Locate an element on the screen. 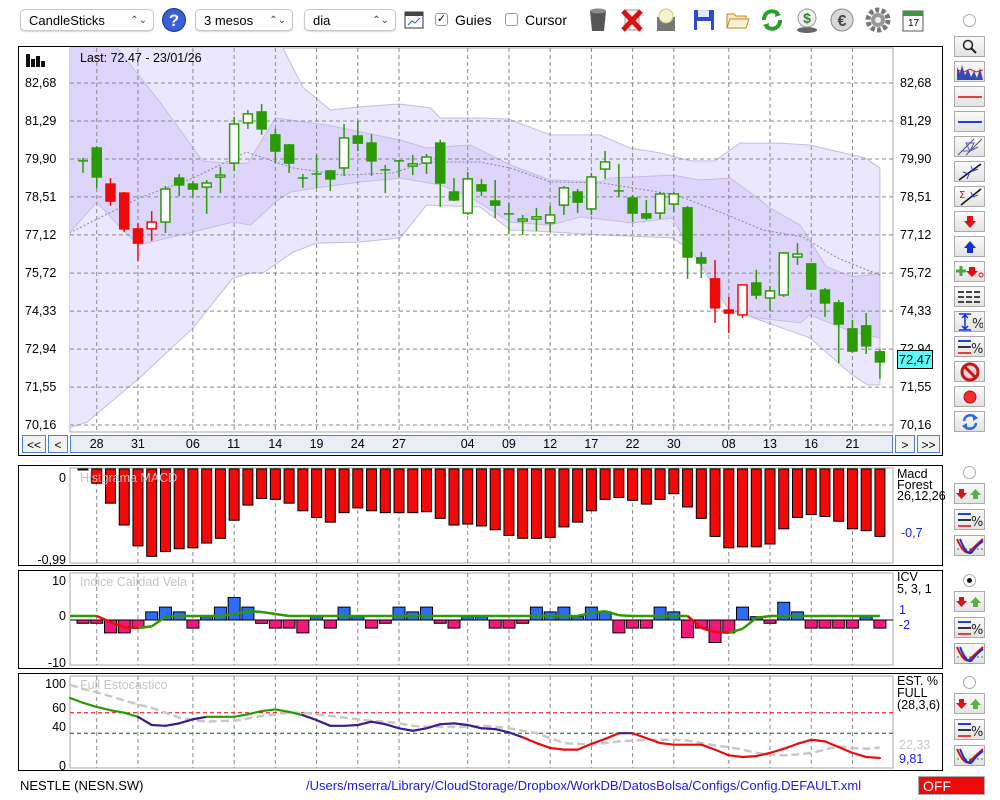  icv-lines-percent-button: % is located at coordinates (969, 627).